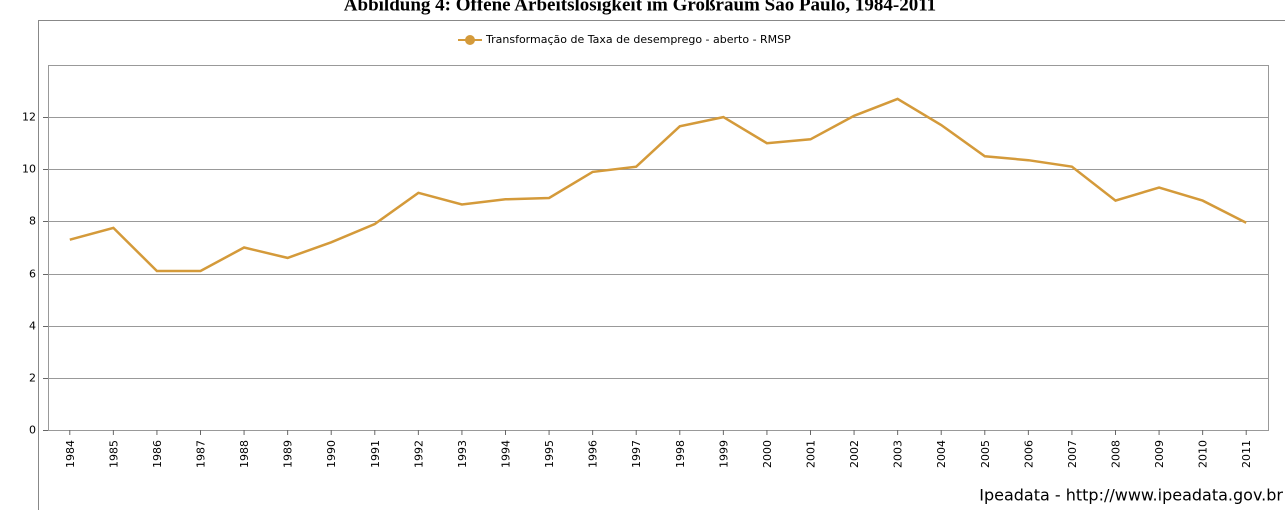 The image size is (1285, 514). I want to click on x-tick-label: 1998, so click(680, 454).